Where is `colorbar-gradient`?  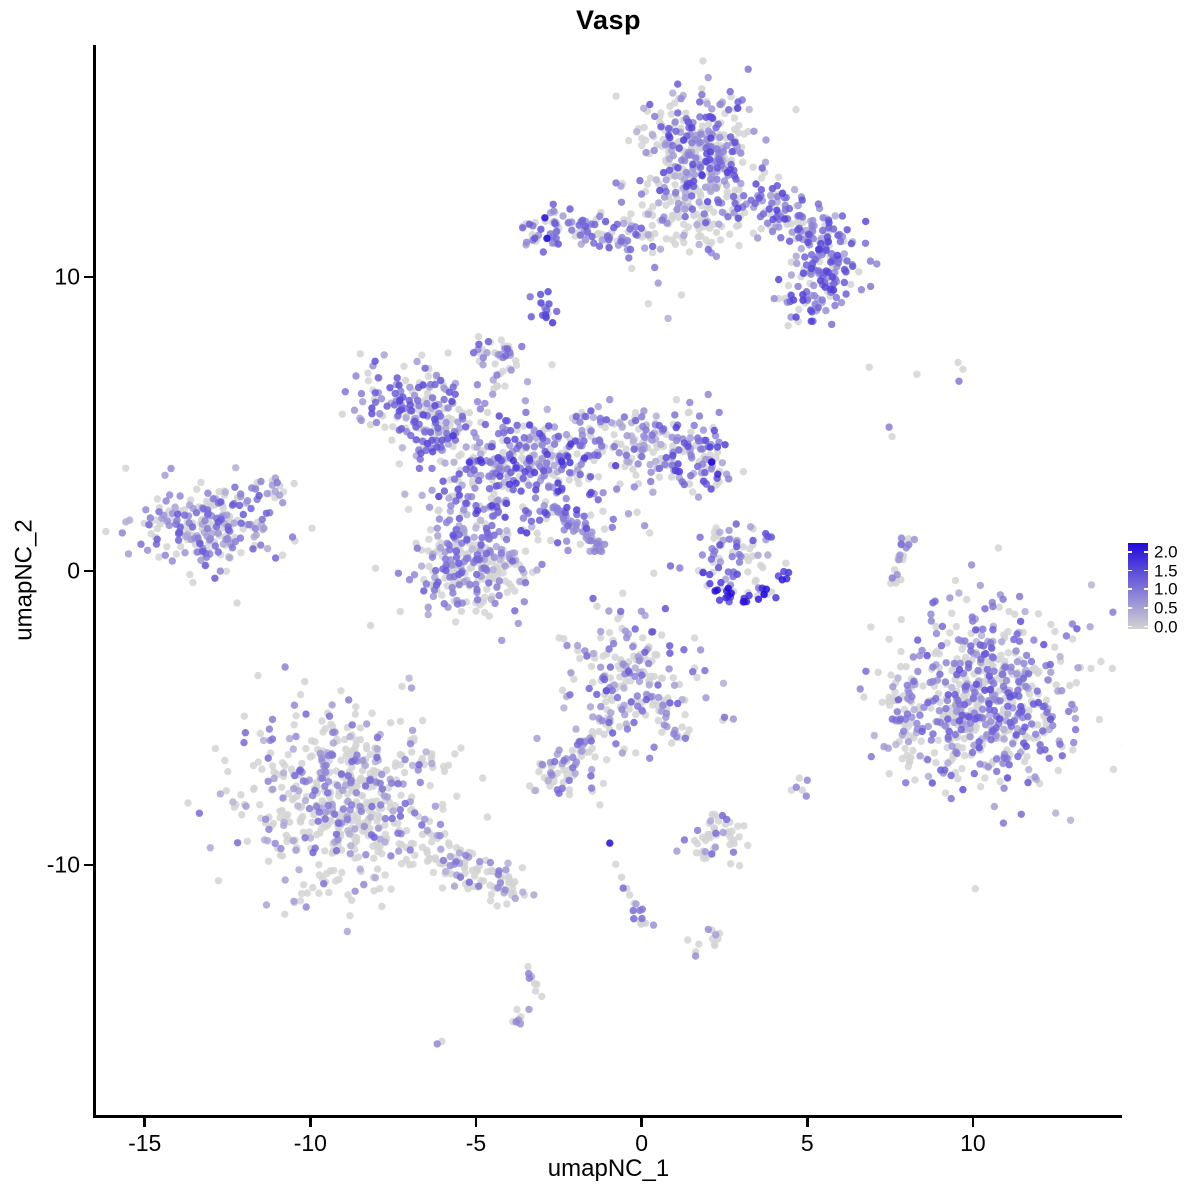
colorbar-gradient is located at coordinates (1138, 586).